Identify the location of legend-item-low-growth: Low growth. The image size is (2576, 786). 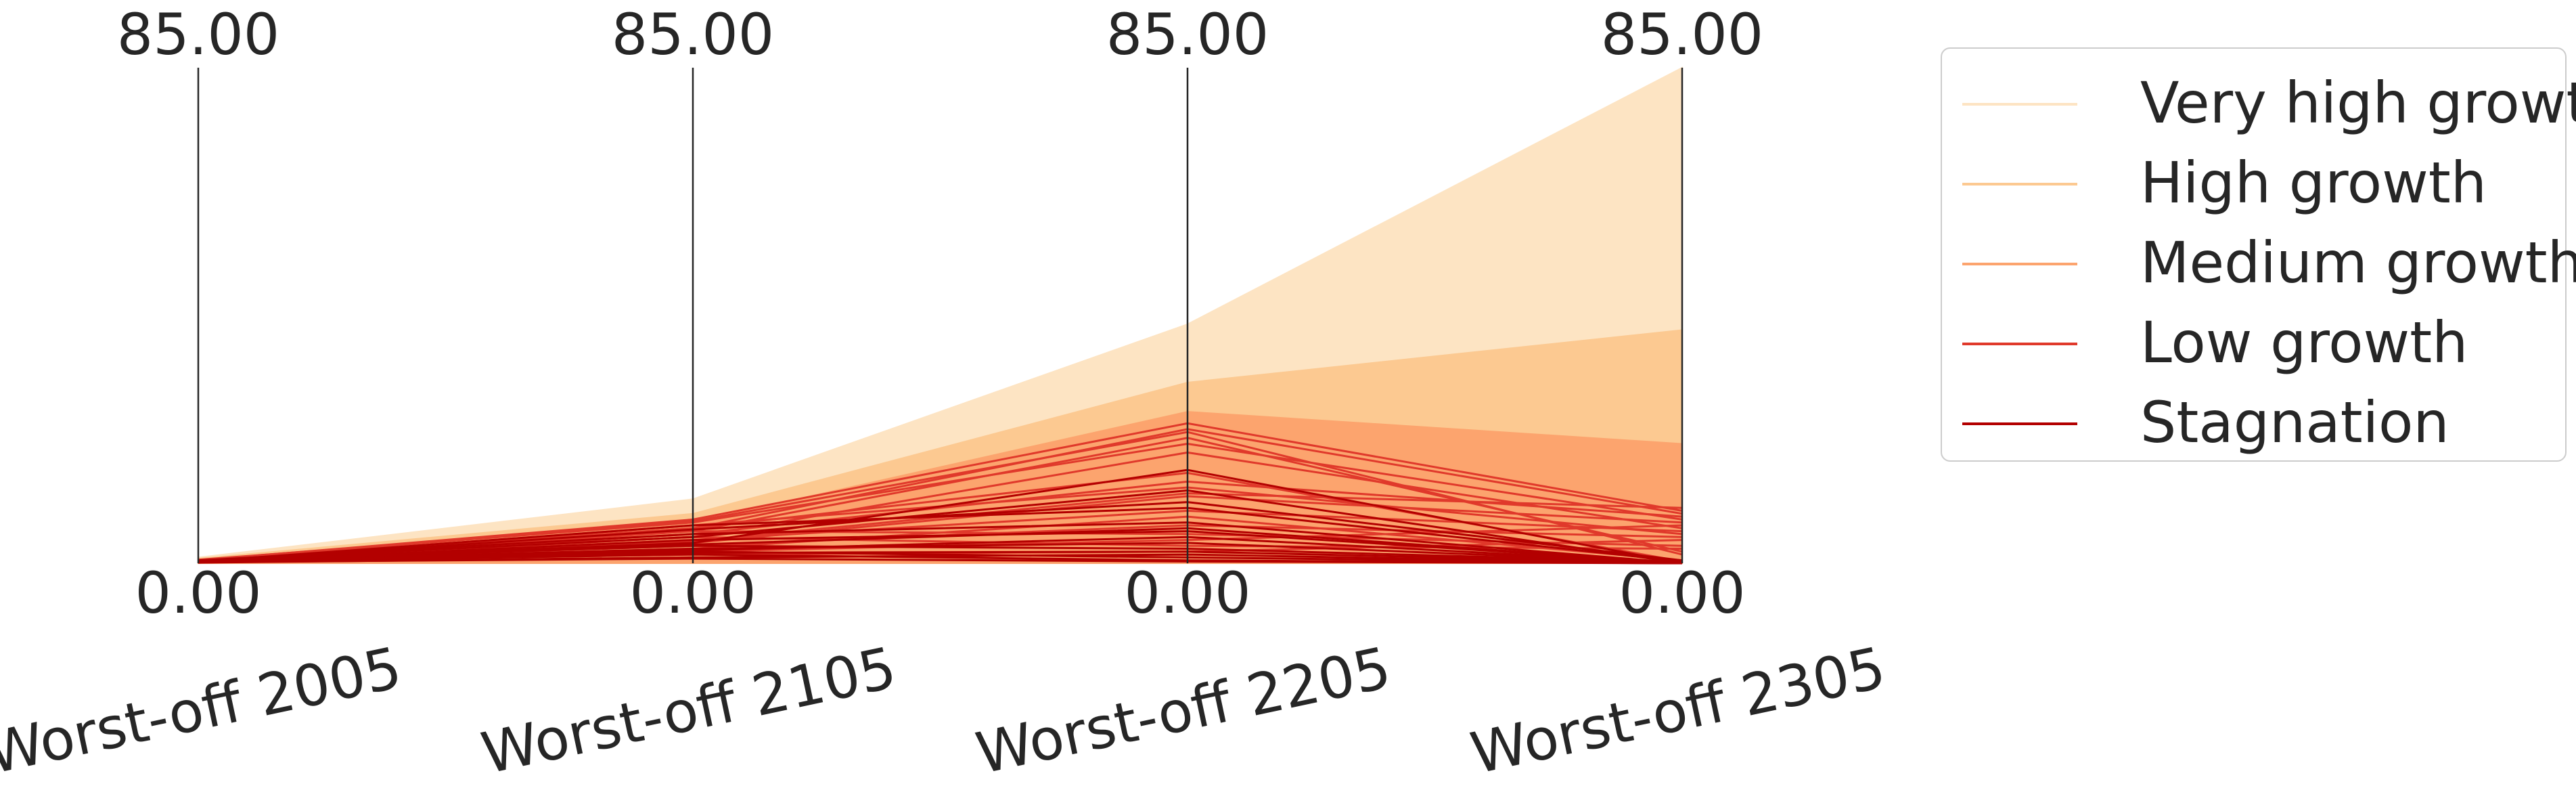
(2260, 343).